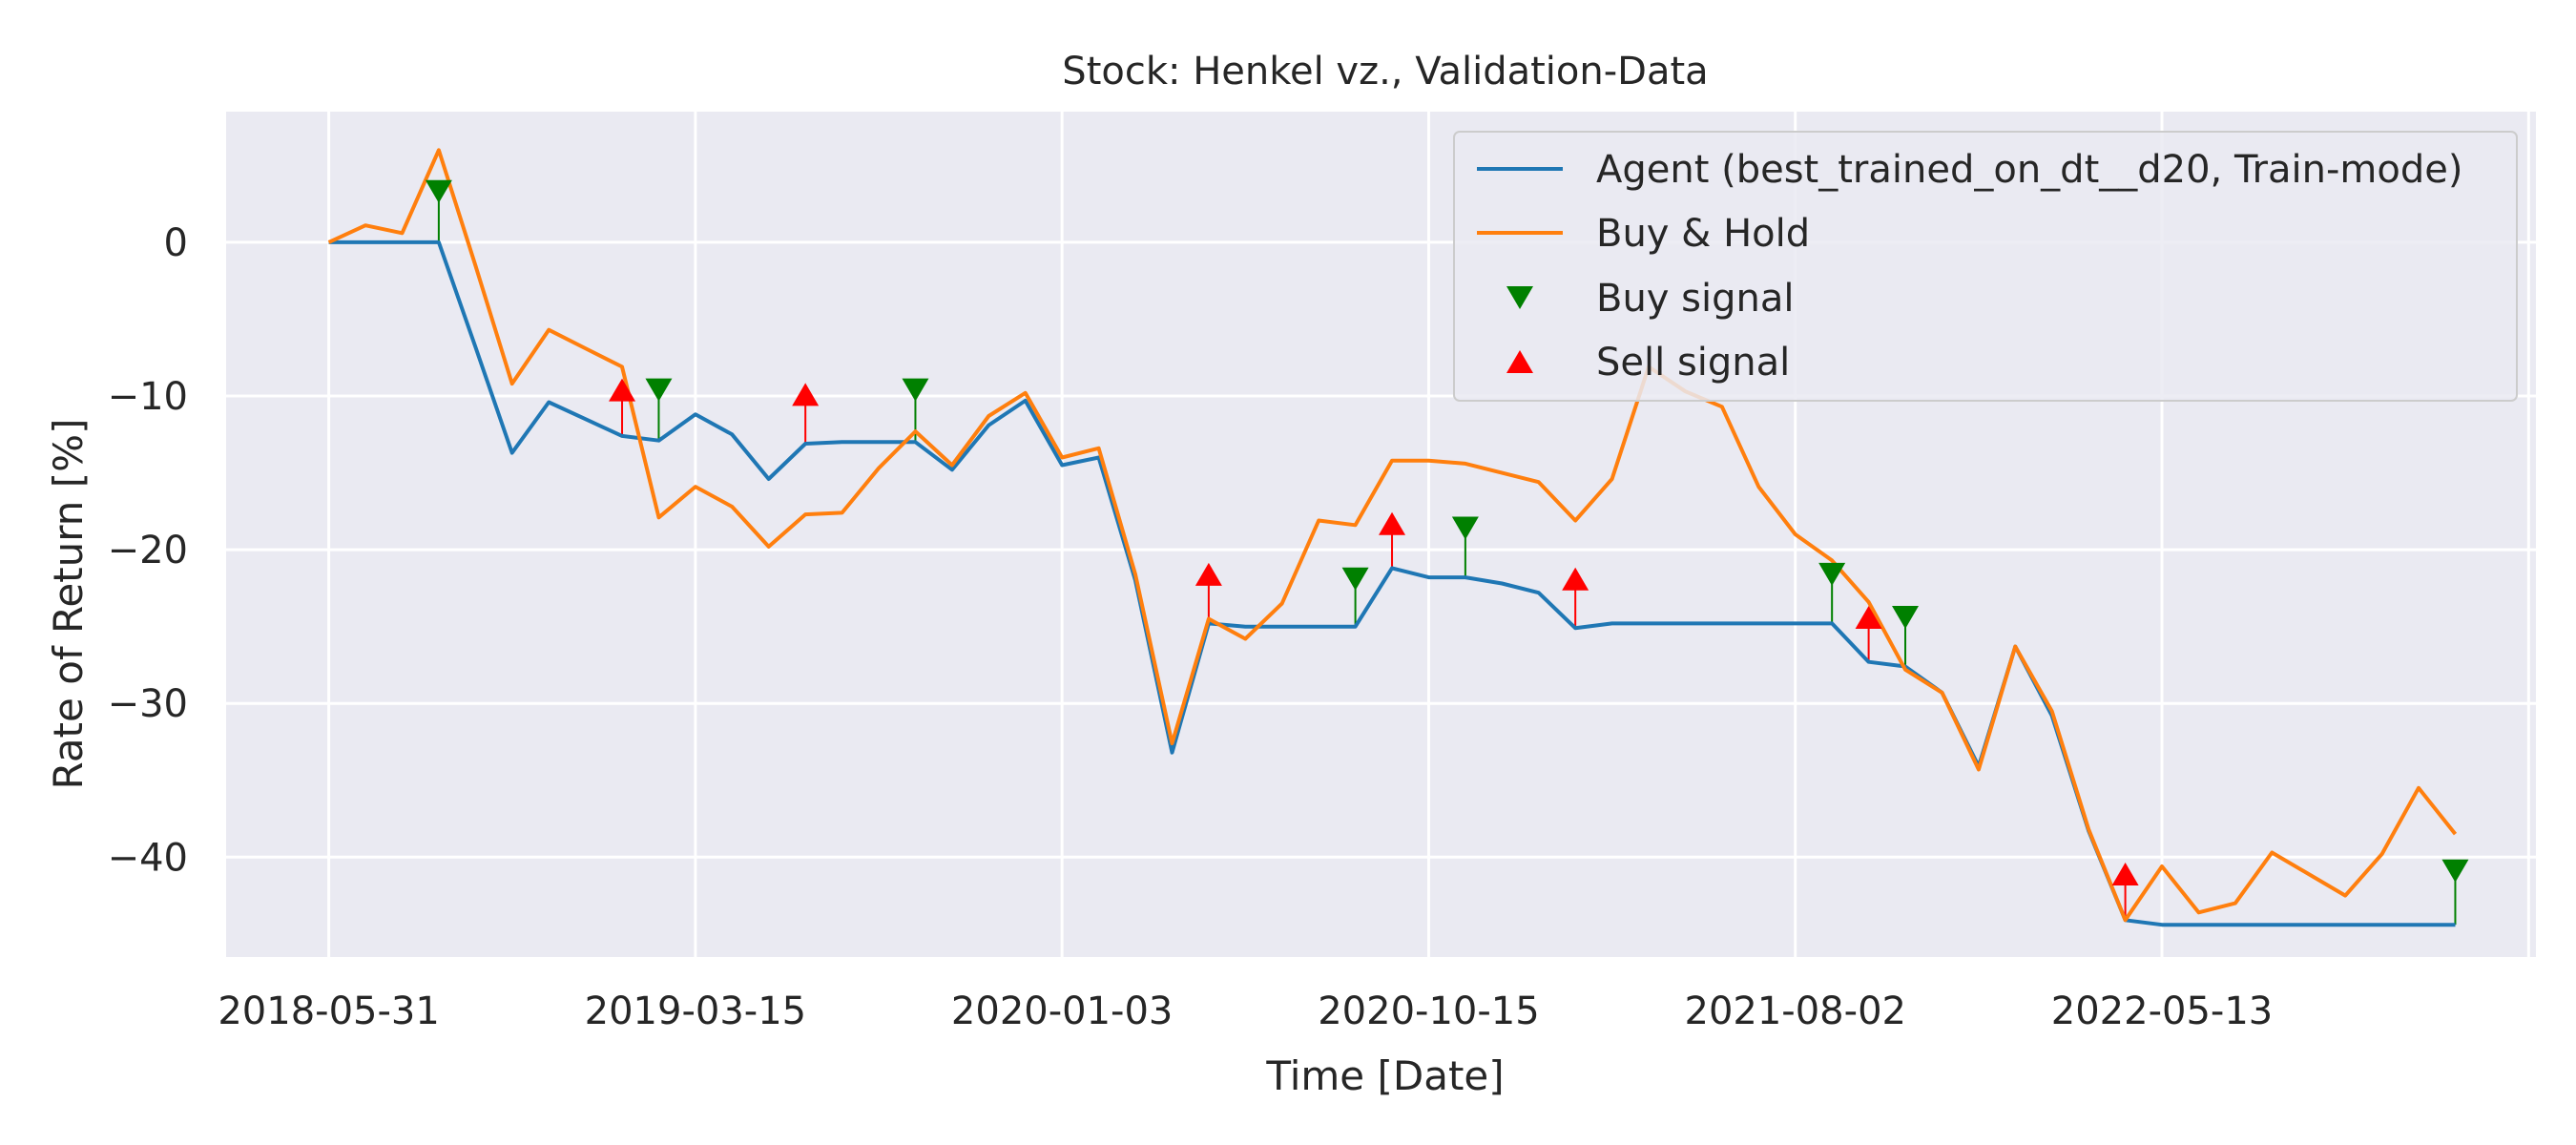  I want to click on x-tick-label: 2019-03-15, so click(695, 1011).